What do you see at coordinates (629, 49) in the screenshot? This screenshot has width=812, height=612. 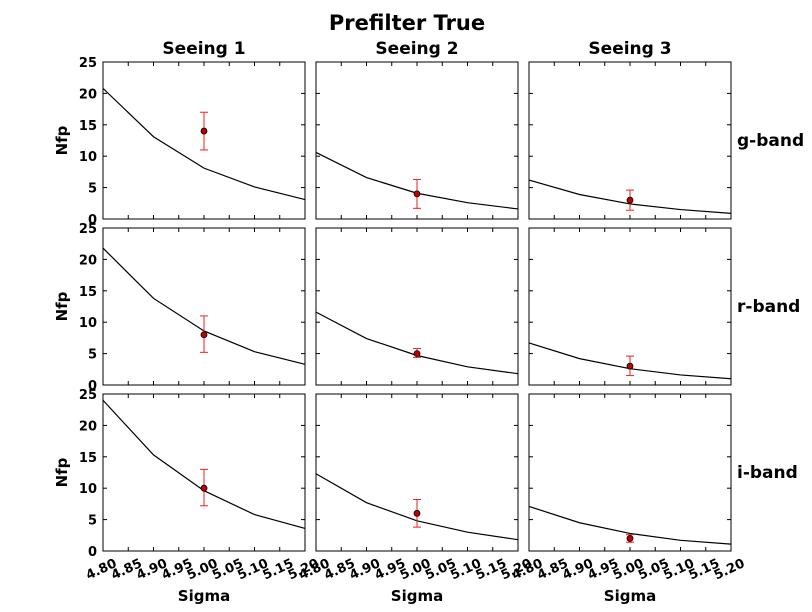 I see `column-title: Seeing 3` at bounding box center [629, 49].